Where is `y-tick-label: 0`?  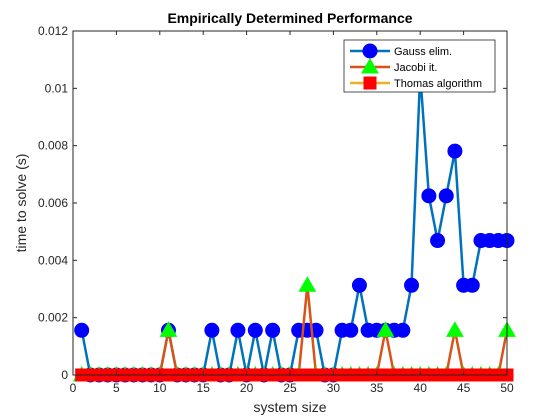
y-tick-label: 0 is located at coordinates (64, 375).